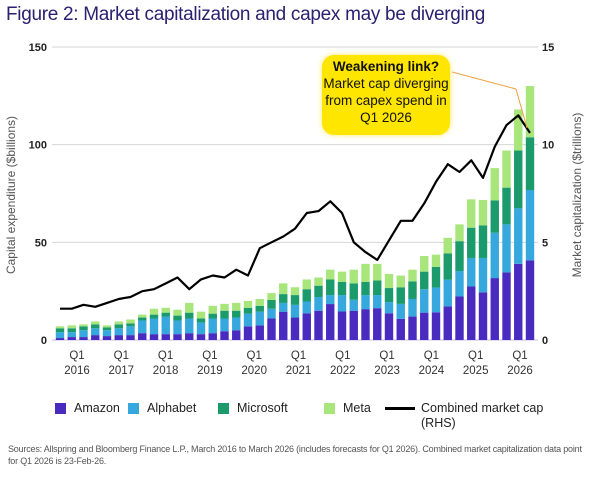  I want to click on legend-label: Combined market cap, so click(482, 408).